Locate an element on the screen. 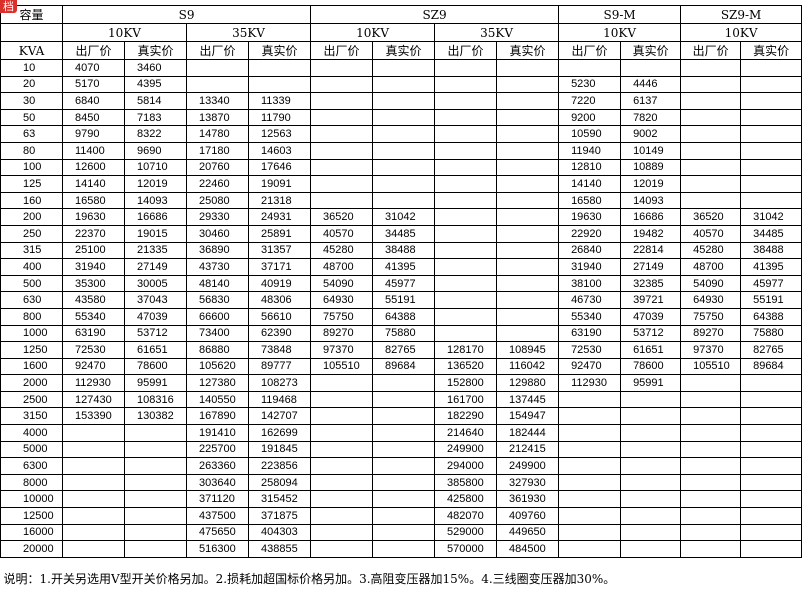 This screenshot has height=592, width=802. price: 191845 is located at coordinates (279, 449).